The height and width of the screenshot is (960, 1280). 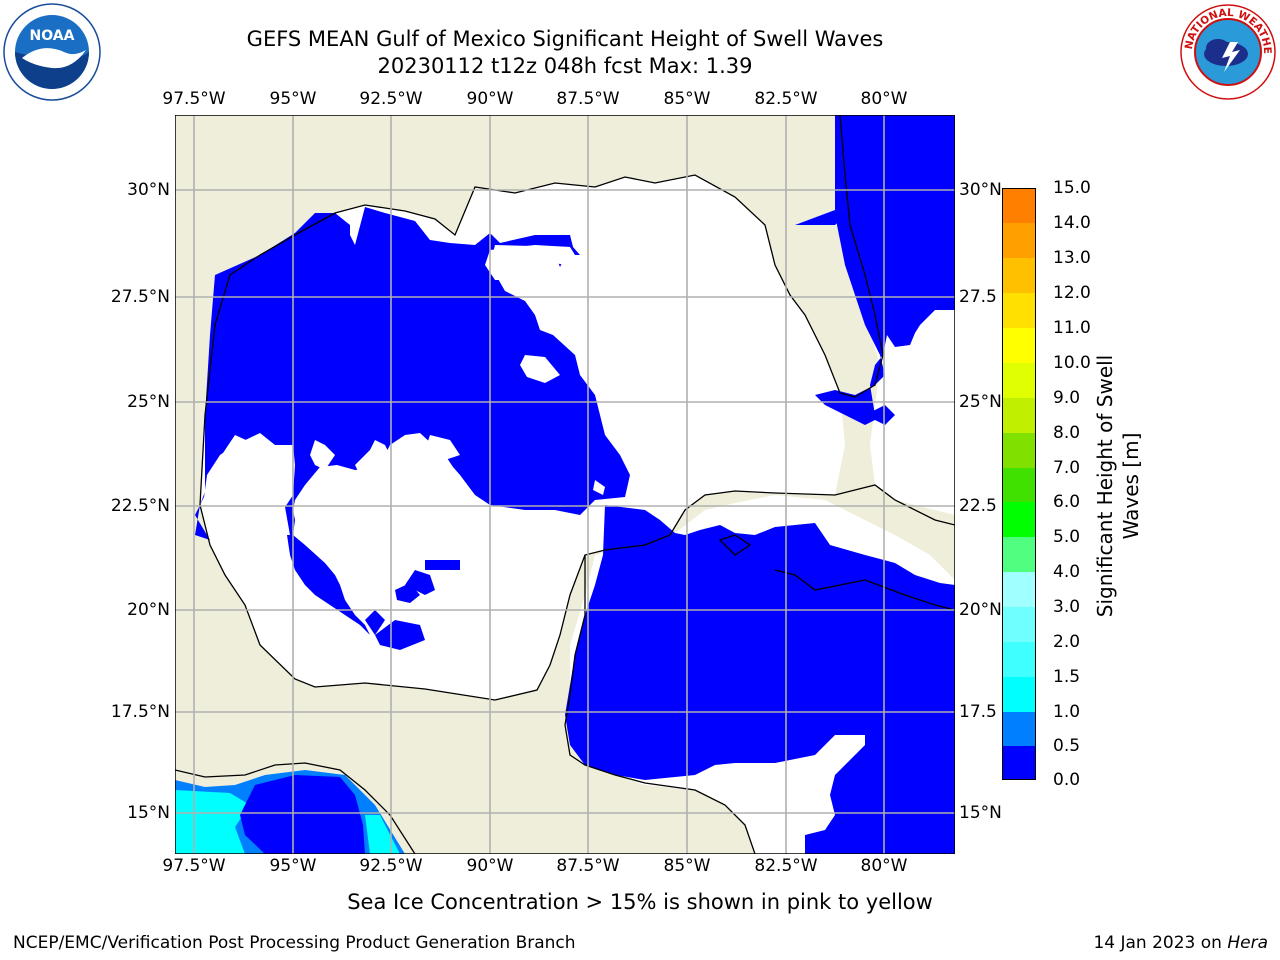 I want to click on lon-label-bottom: 85°W, so click(x=687, y=866).